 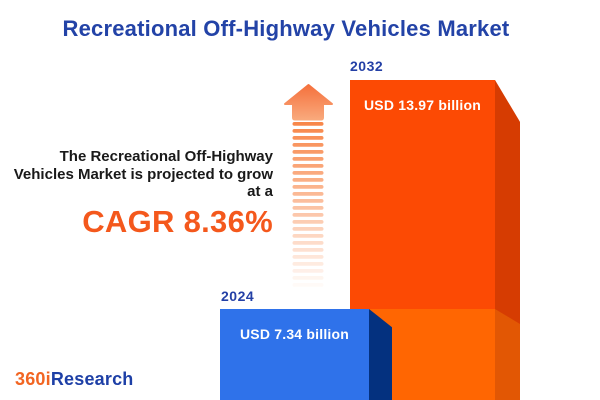 I want to click on arrow-head, so click(x=308, y=102).